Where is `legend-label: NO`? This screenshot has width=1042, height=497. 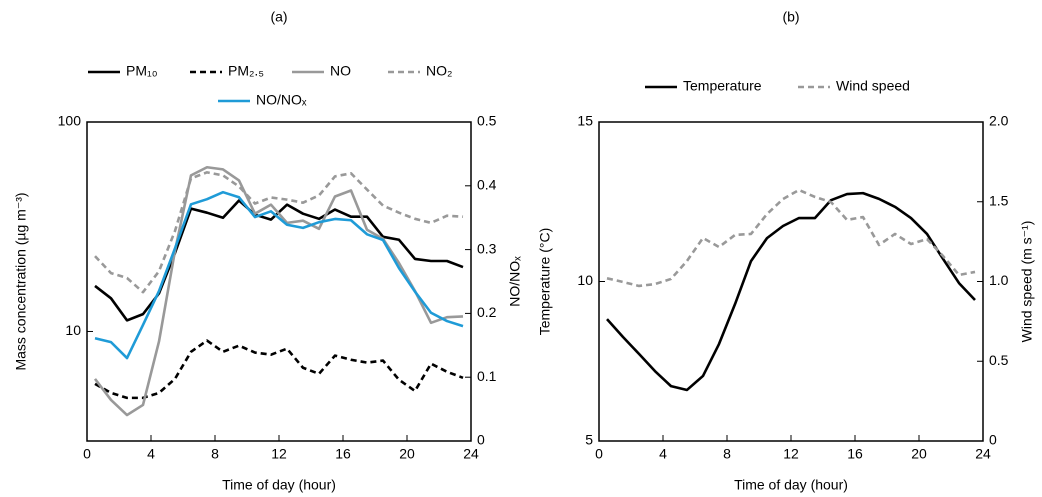 legend-label: NO is located at coordinates (340, 71).